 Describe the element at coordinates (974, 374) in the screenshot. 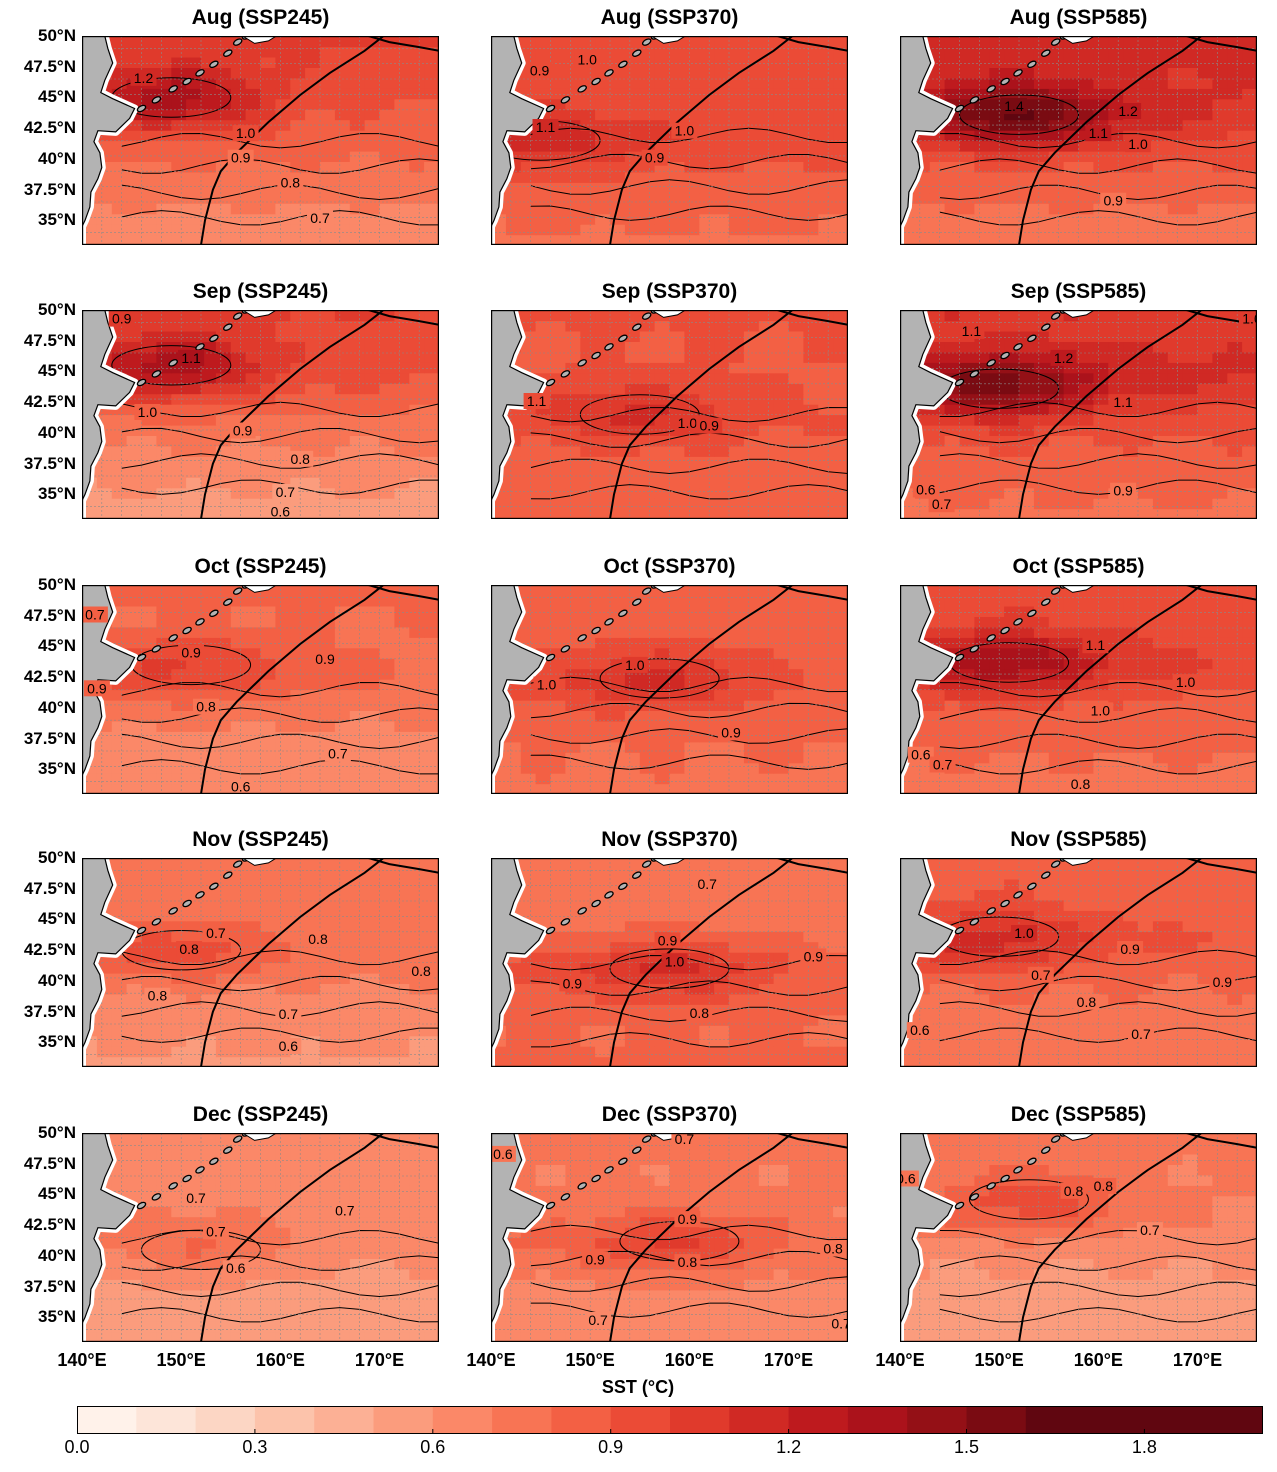

I see `island` at that location.